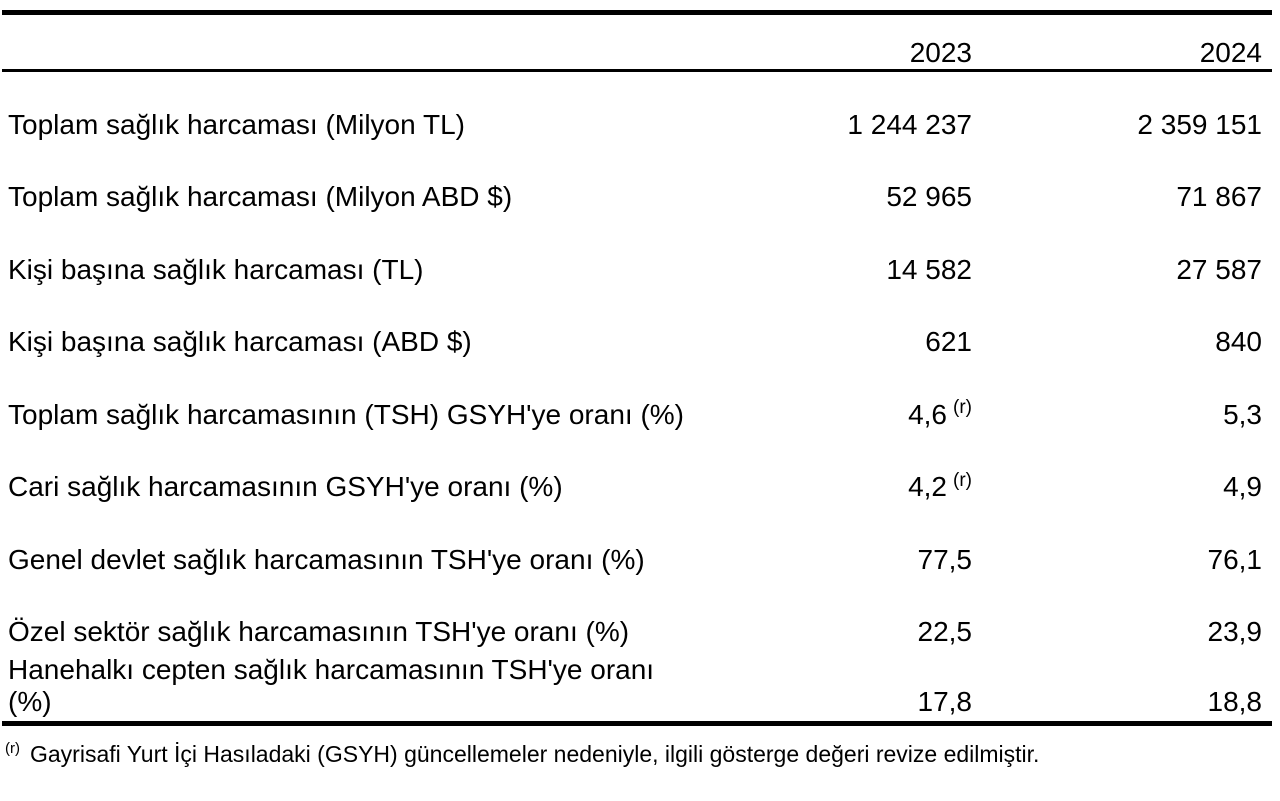 The image size is (1280, 801). I want to click on corner-cell, so click(351, 42).